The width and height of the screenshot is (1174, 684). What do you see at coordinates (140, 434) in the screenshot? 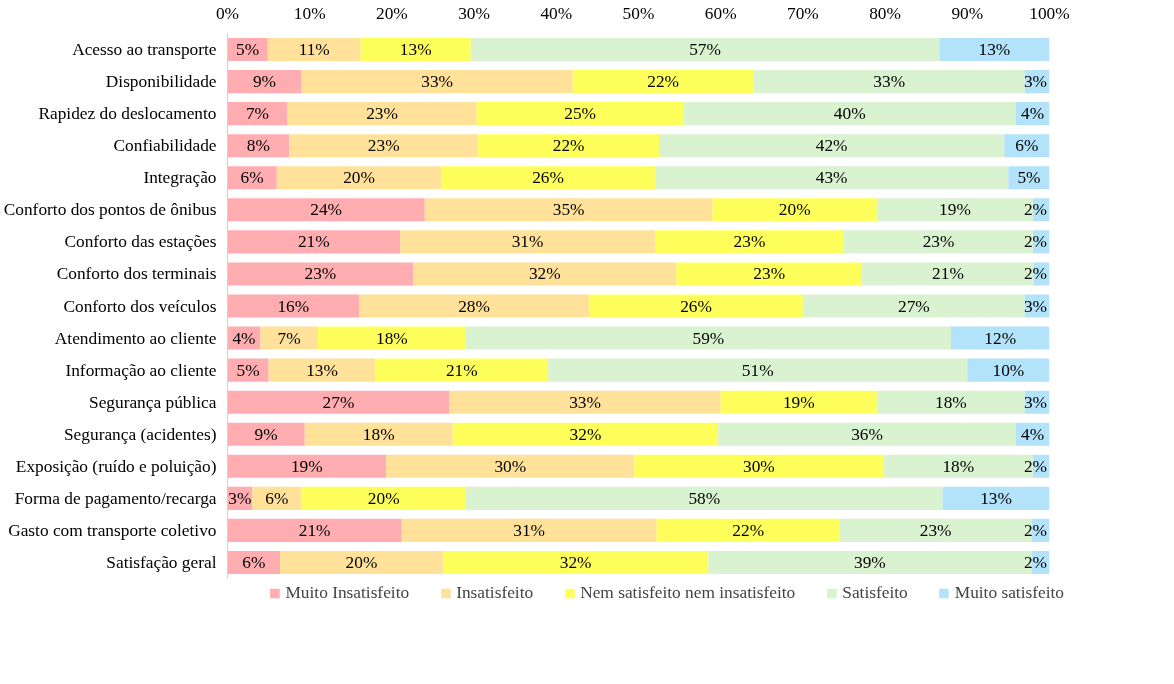
I see `y-tick-label: Segurança (acidentes)` at bounding box center [140, 434].